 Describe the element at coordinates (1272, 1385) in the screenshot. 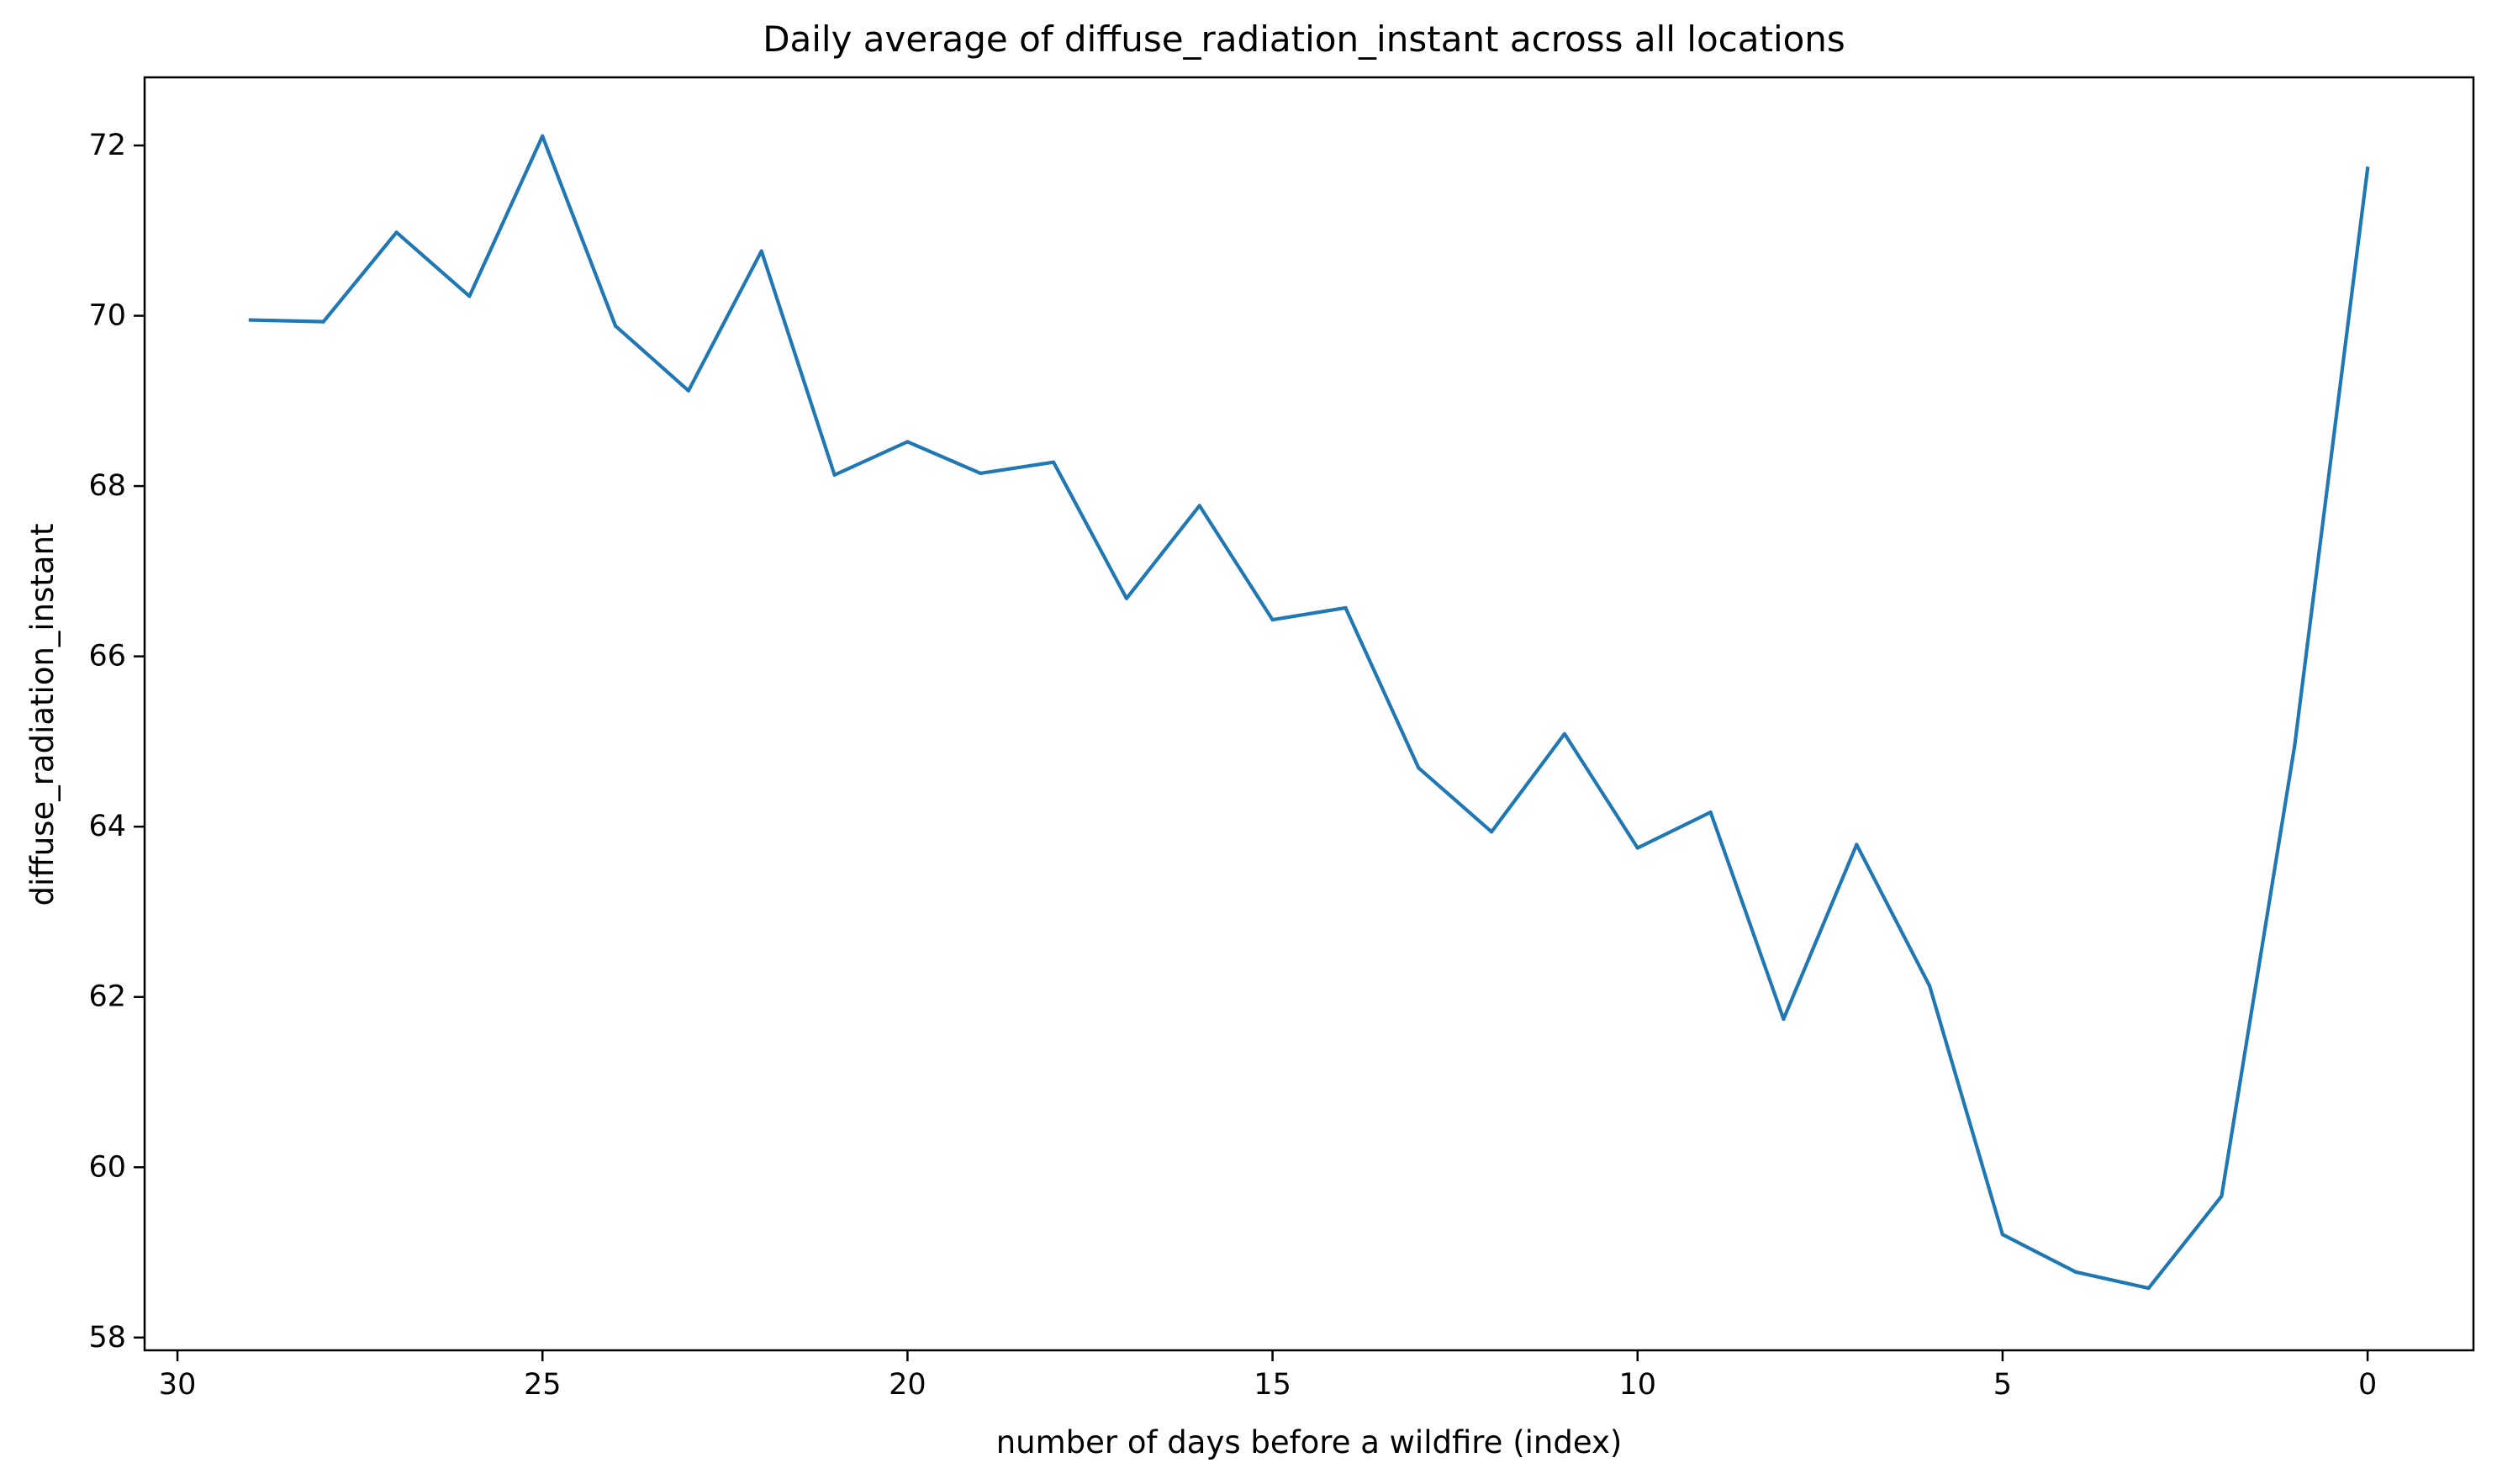

I see `x-tick-label: 15` at that location.